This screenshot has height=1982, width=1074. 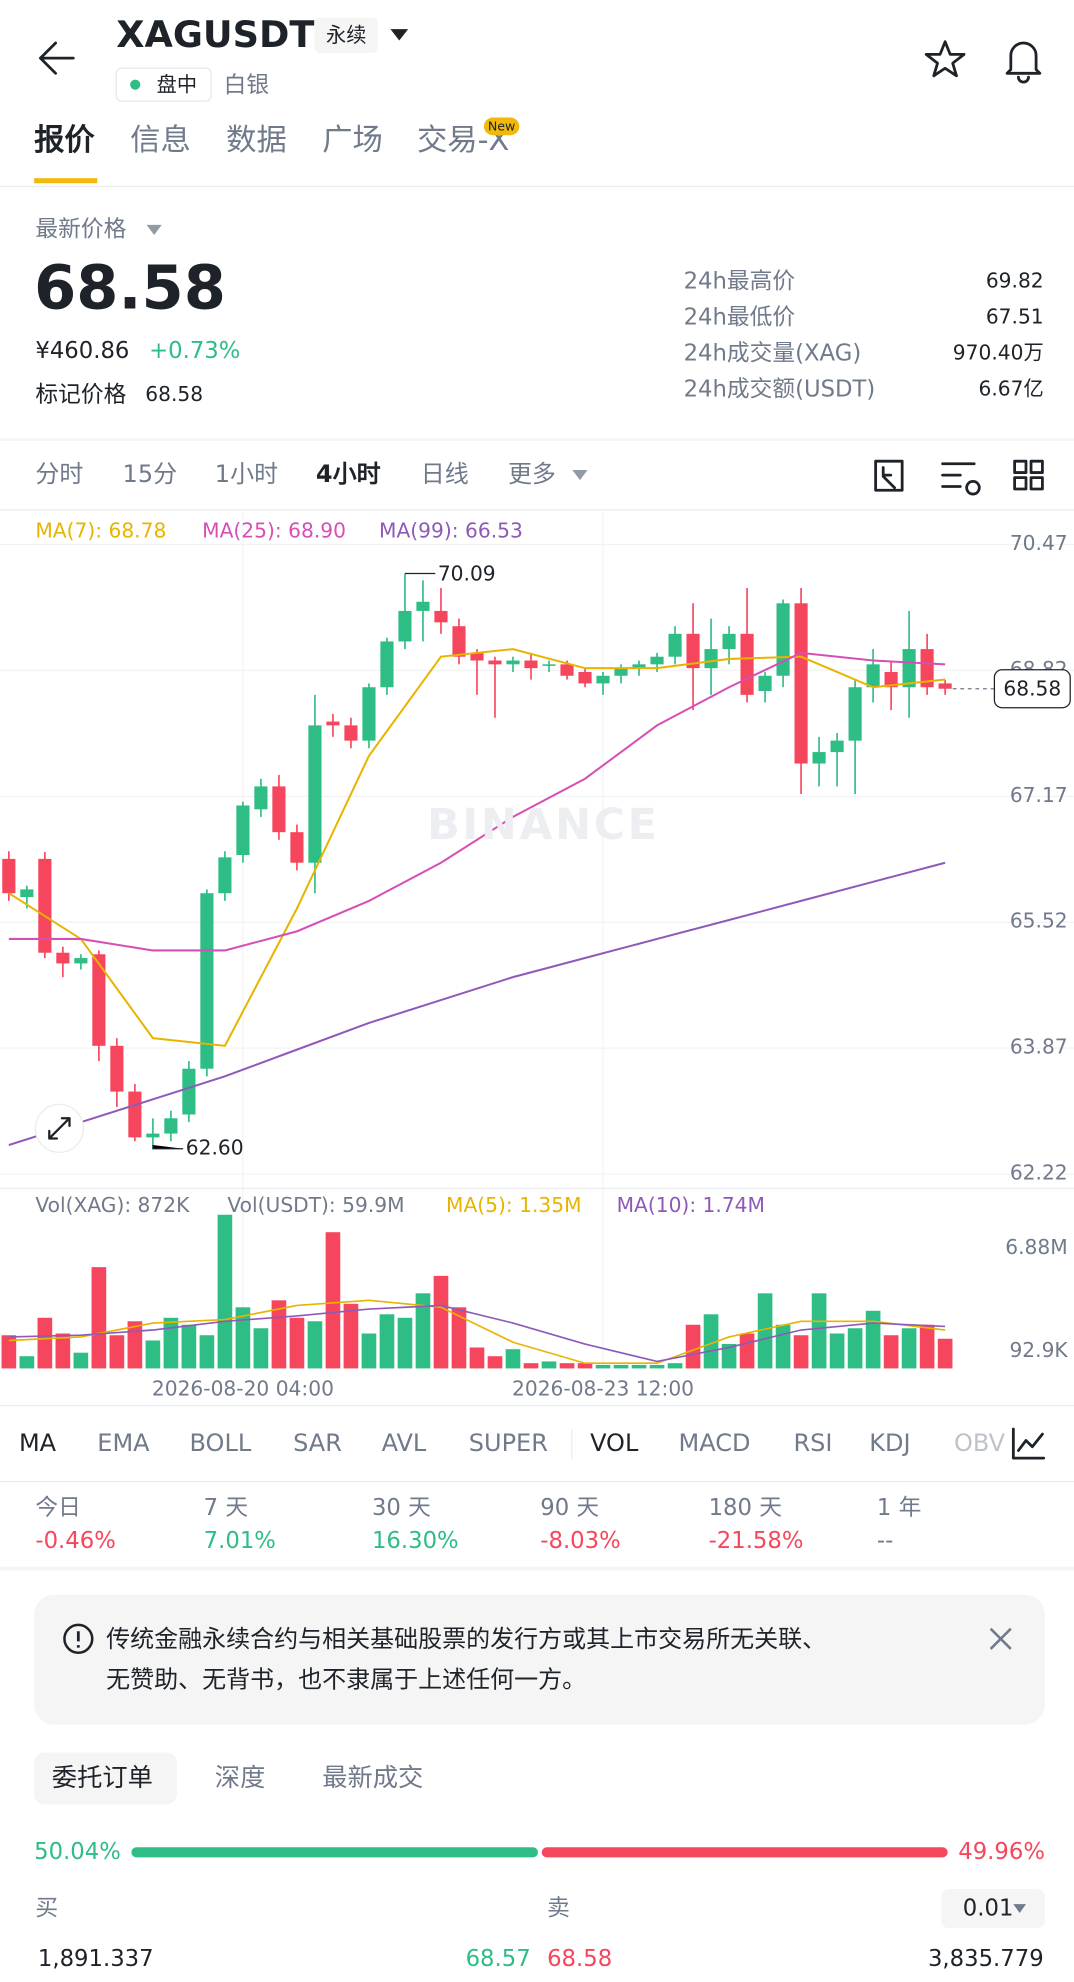 I want to click on interval: 1小时, so click(x=246, y=474).